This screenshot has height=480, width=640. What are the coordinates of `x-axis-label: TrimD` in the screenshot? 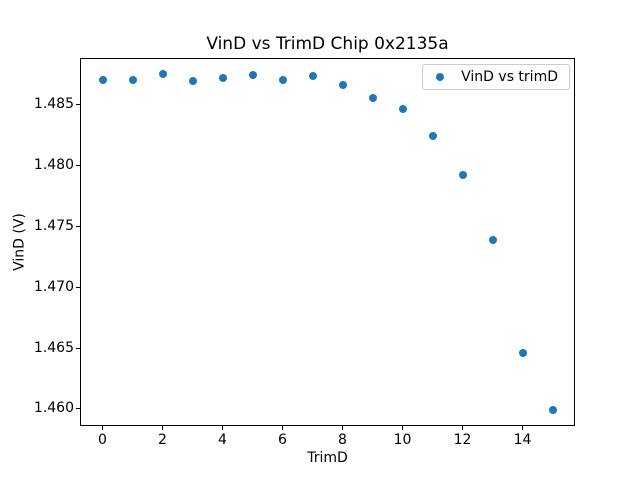 It's located at (327, 458).